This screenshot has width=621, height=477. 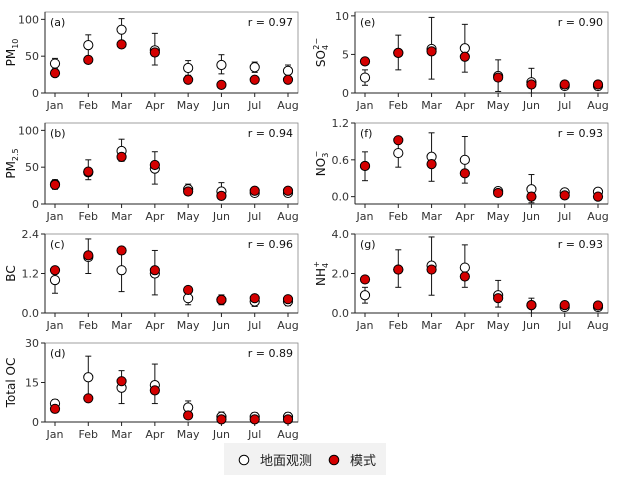 What do you see at coordinates (32, 167) in the screenshot?
I see `y-tick-label: 50` at bounding box center [32, 167].